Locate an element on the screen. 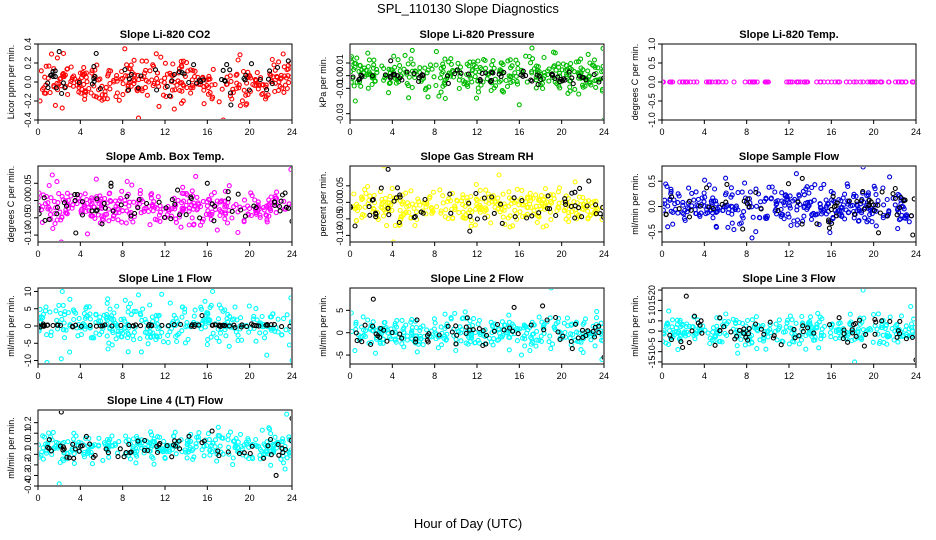 The image size is (936, 540). x-tick-label: 12 is located at coordinates (165, 498).